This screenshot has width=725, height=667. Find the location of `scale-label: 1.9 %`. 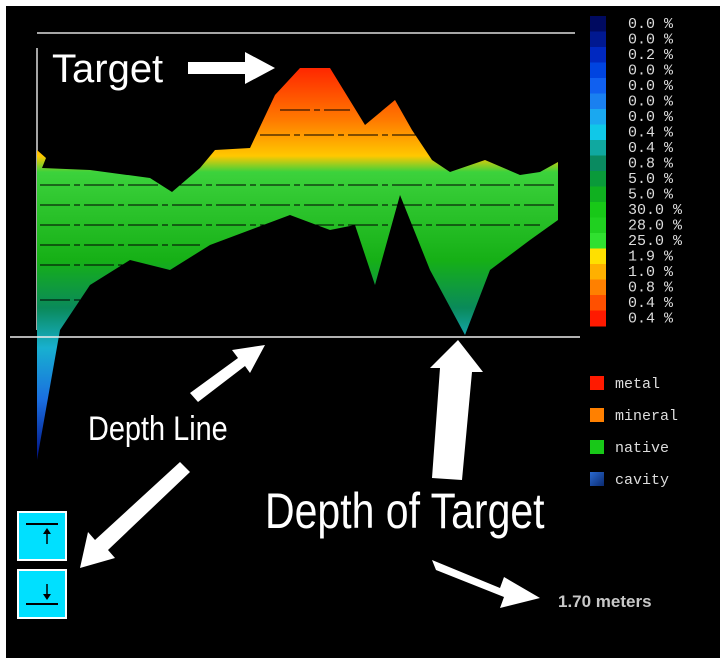

scale-label: 1.9 % is located at coordinates (651, 257).